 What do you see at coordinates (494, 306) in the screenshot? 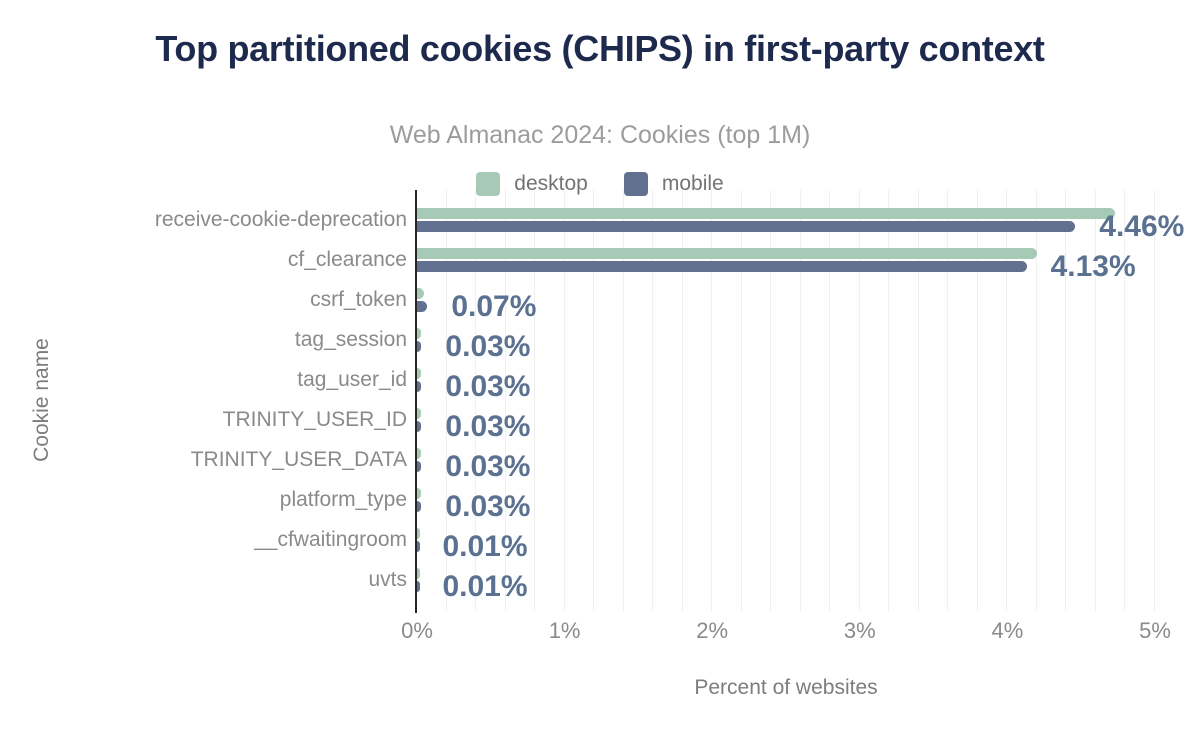
I see `value-label: 0.07%` at bounding box center [494, 306].